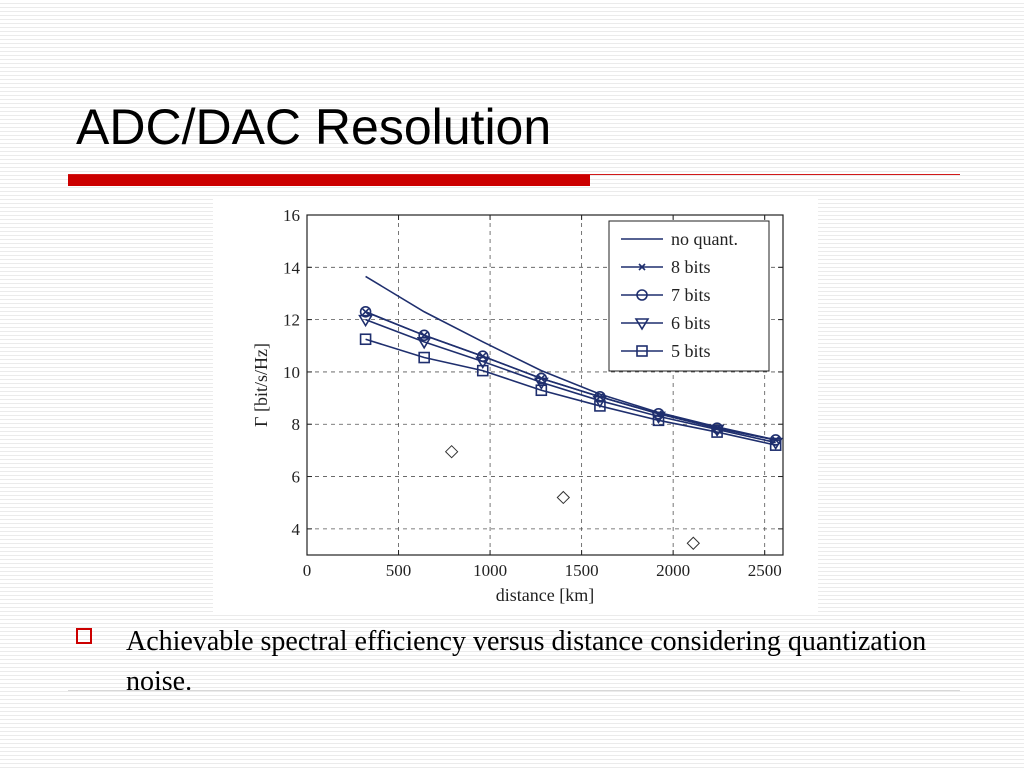 This screenshot has height=768, width=1024. I want to click on legend: no quant. 8 bits 7 bits 6 bits 5 bits, so click(689, 296).